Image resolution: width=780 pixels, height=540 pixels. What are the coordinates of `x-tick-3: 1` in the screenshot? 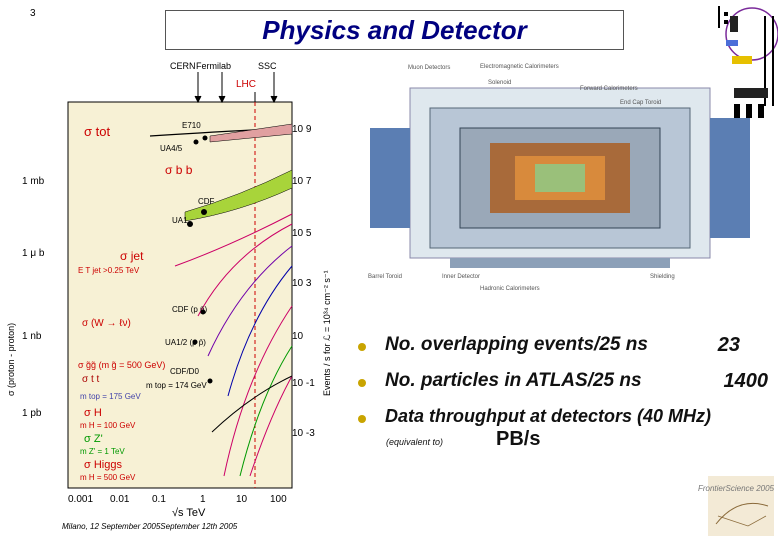 It's located at (203, 499).